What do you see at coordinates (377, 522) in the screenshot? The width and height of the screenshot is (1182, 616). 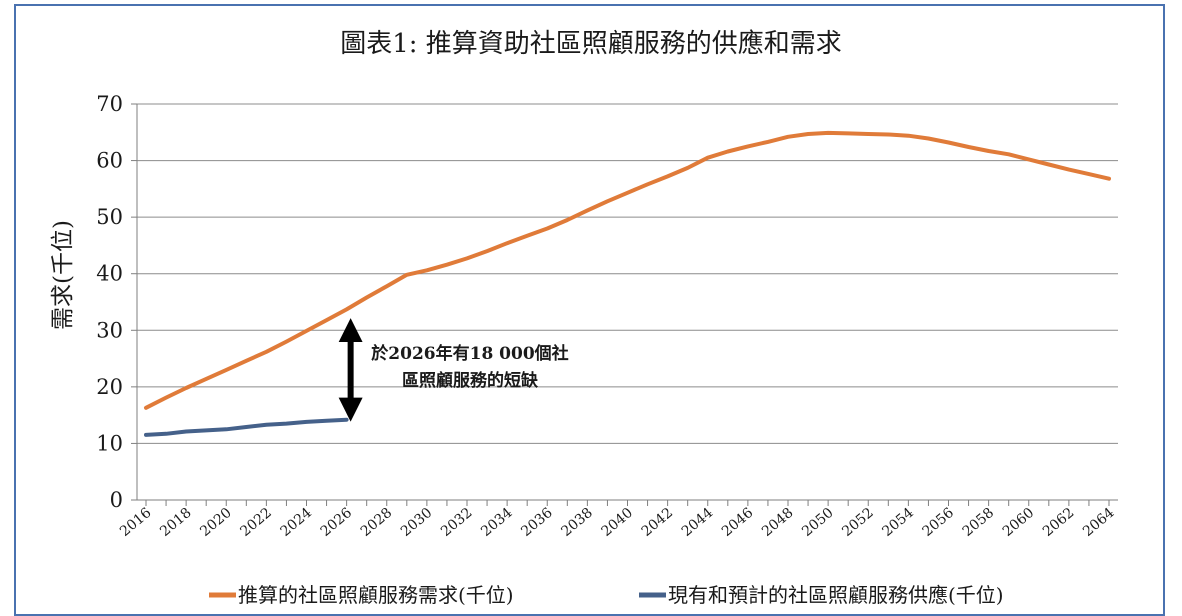 I see `x-tick-label: 2028` at bounding box center [377, 522].